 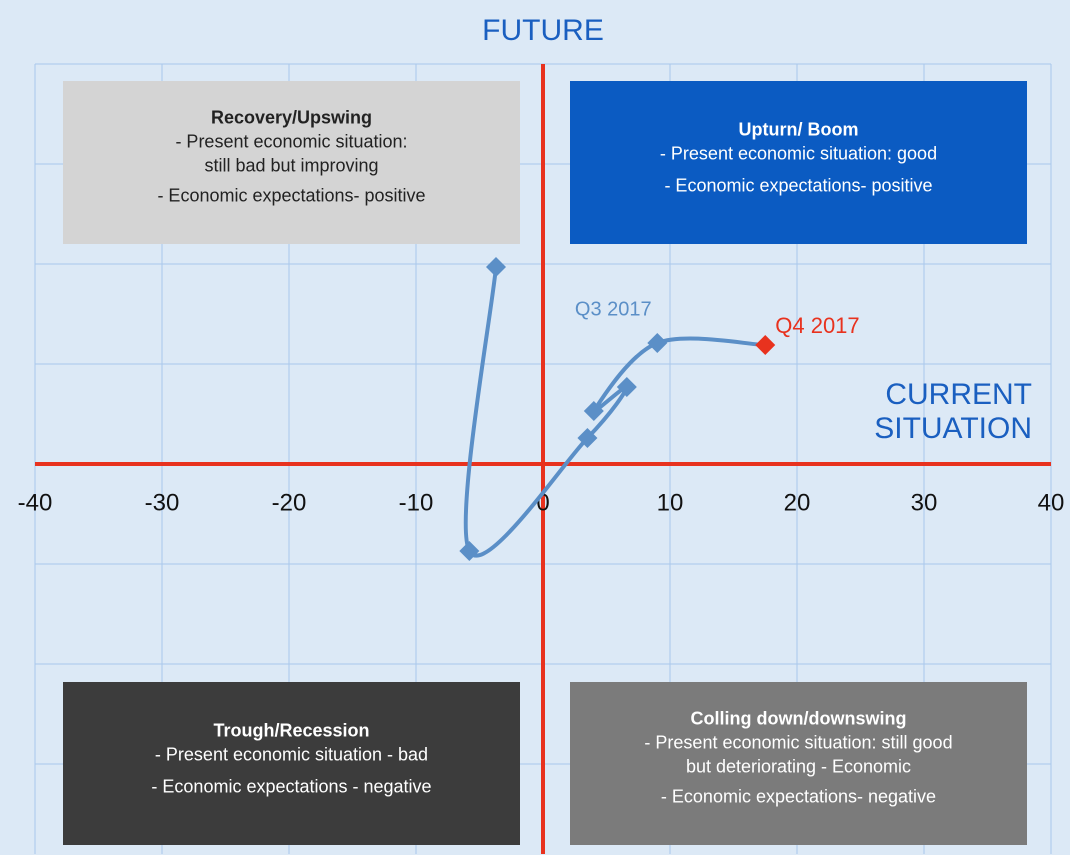 I want to click on quadrant-title: Recovery/Upswing, so click(x=291, y=117).